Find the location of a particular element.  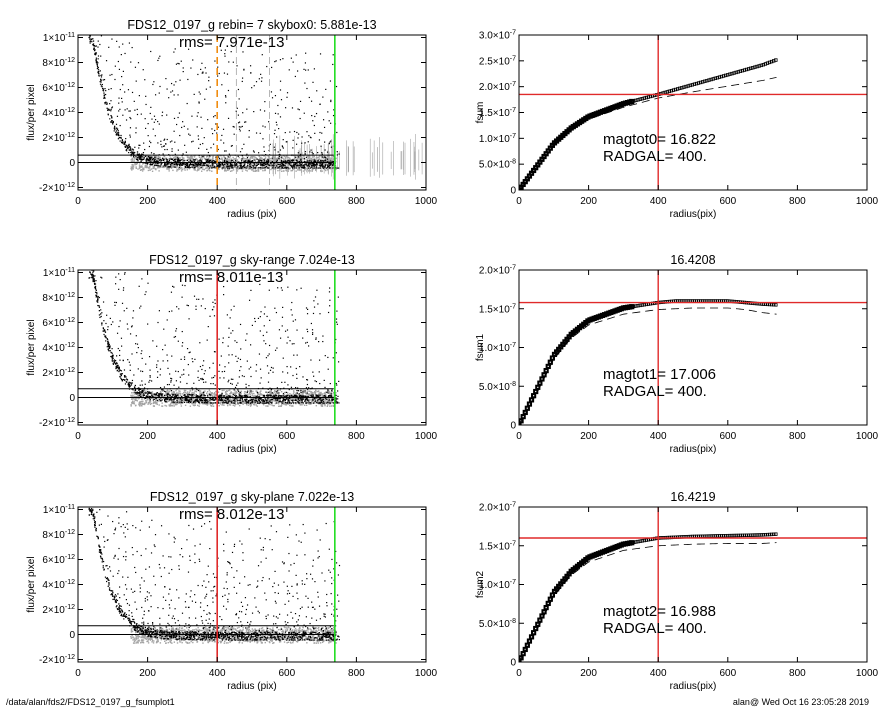

tick-label: 2.0×10⁻⁷ is located at coordinates (497, 87).